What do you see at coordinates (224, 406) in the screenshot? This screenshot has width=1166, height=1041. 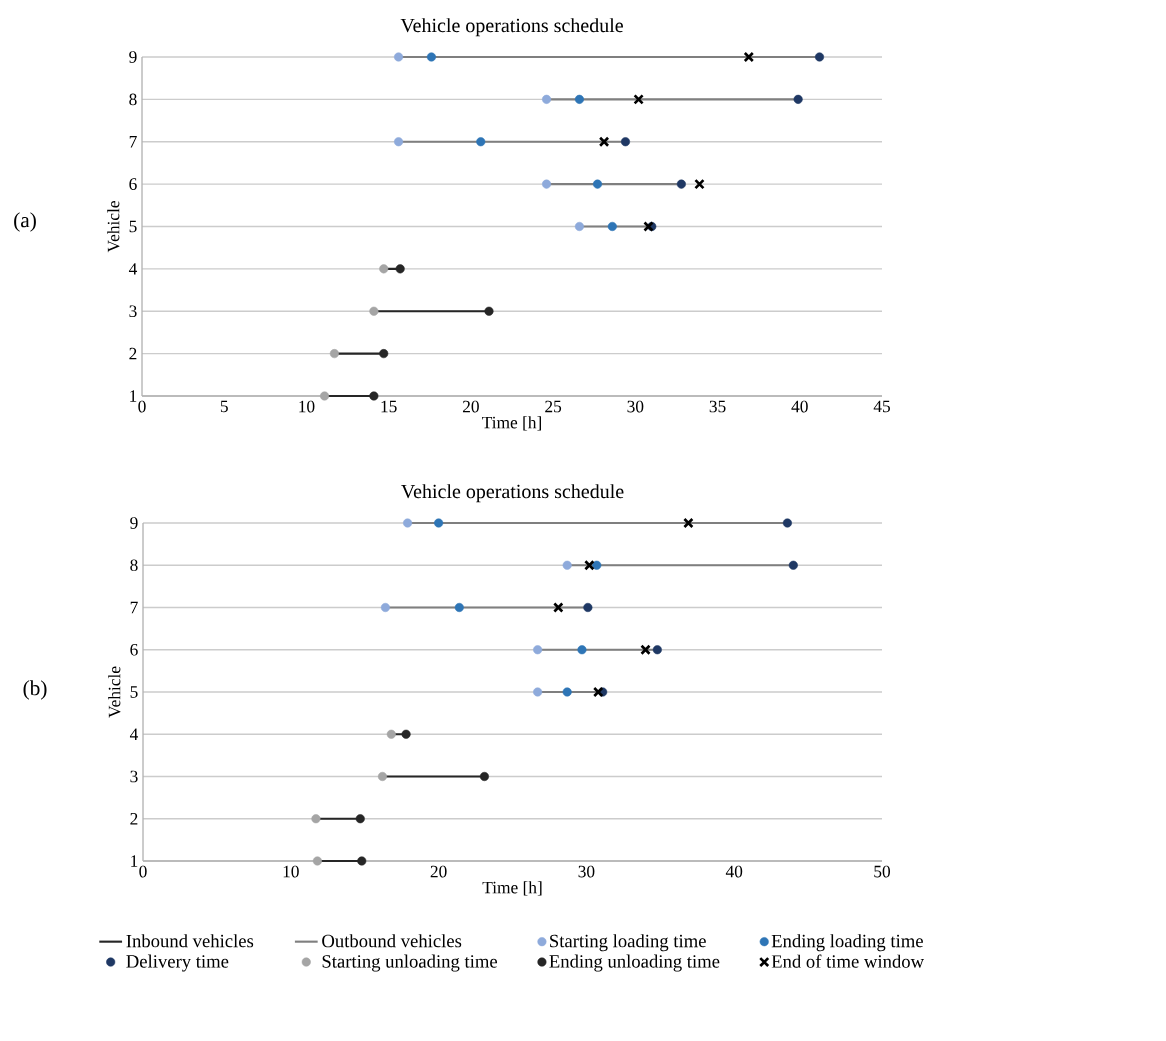 I see `x-tick-label: 5` at bounding box center [224, 406].